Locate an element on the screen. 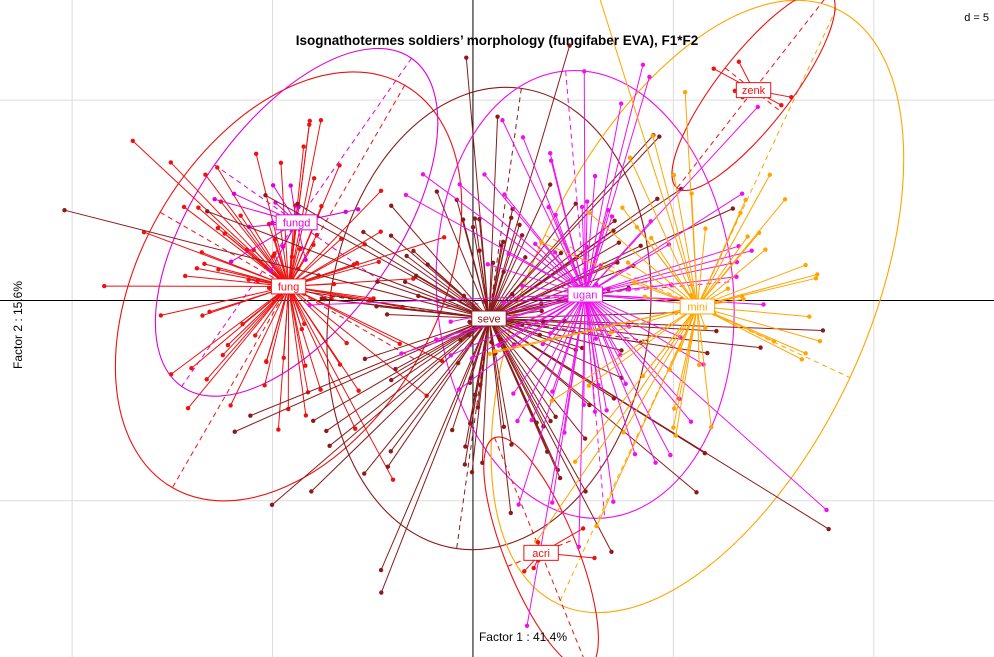  group-label-fungd: fungd is located at coordinates (296, 222).